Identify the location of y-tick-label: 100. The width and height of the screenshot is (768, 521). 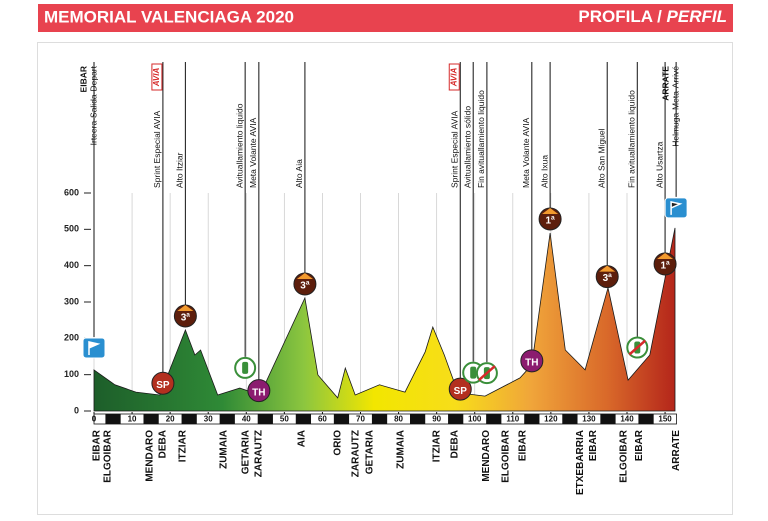
(71, 374).